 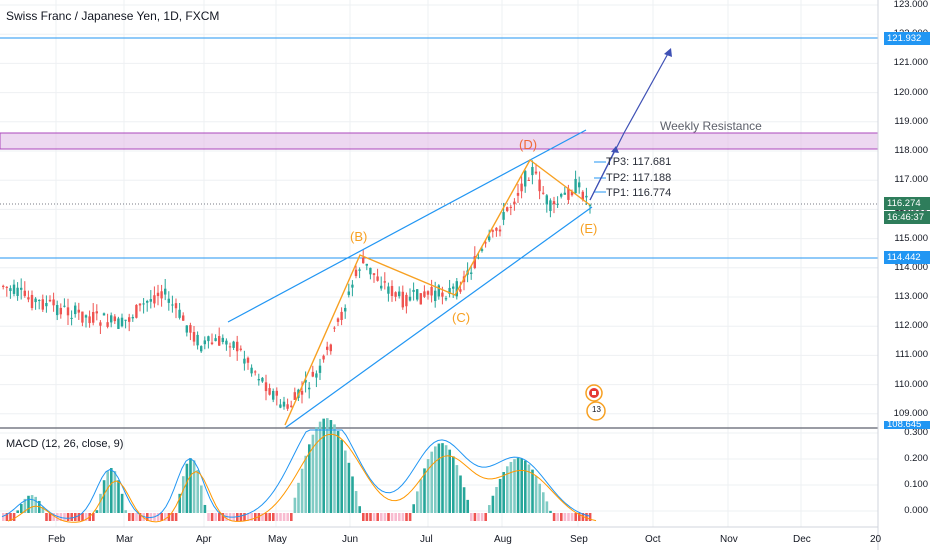 I want to click on weekly-resistance-zone, so click(x=439, y=141).